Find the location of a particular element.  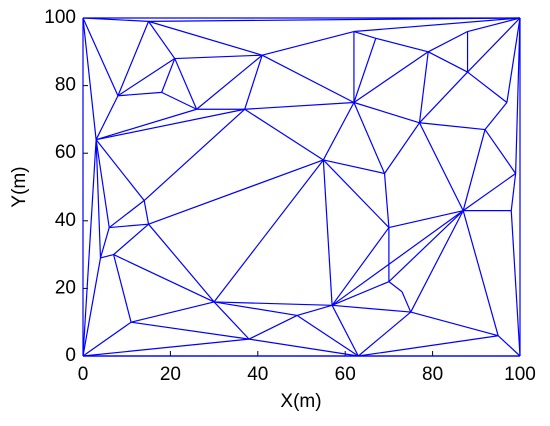

y-tick-label: 60 is located at coordinates (65, 152).